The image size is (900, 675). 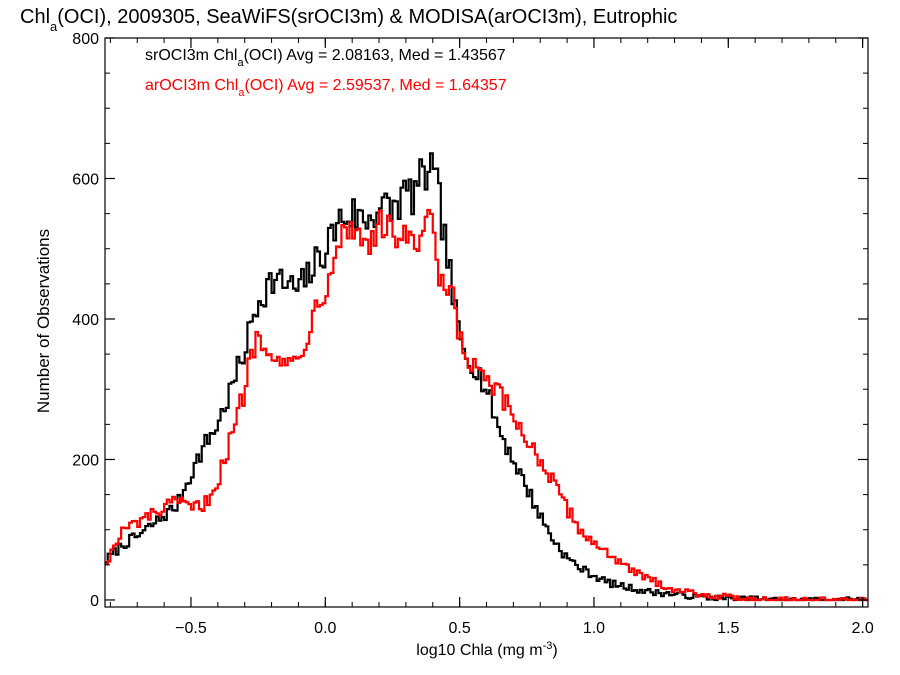 I want to click on y-tick-label: 800, so click(x=85, y=39).